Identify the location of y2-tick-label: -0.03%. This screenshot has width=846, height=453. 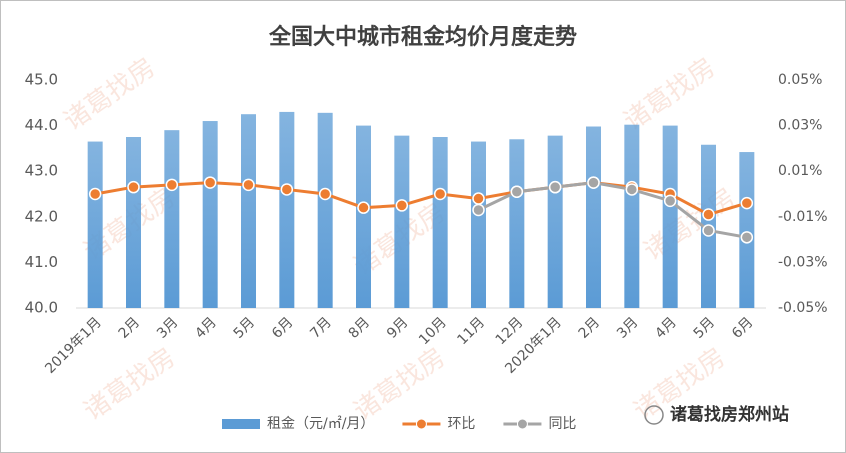
(803, 262).